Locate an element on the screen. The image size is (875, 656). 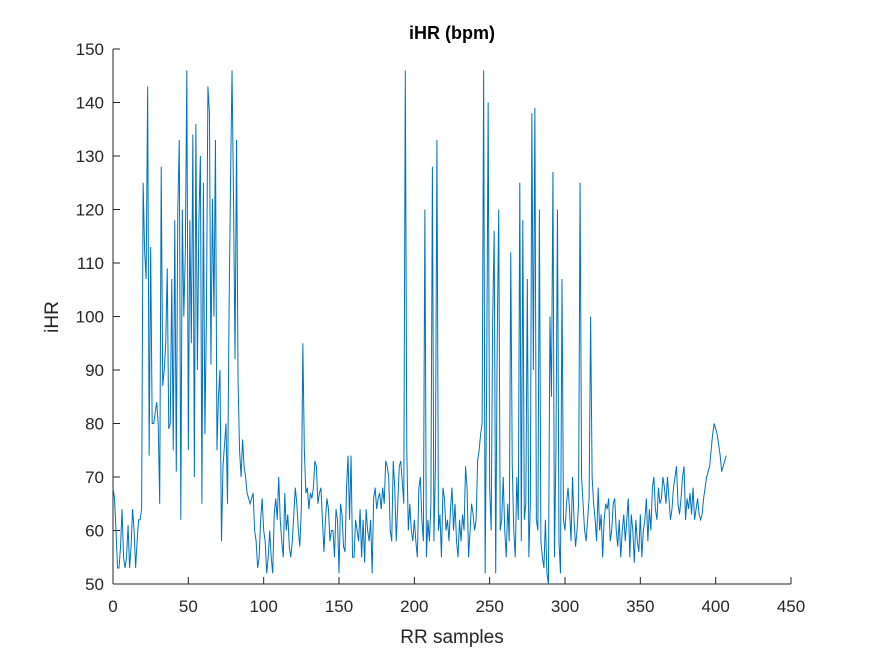
x-tick-label: 200 is located at coordinates (414, 606).